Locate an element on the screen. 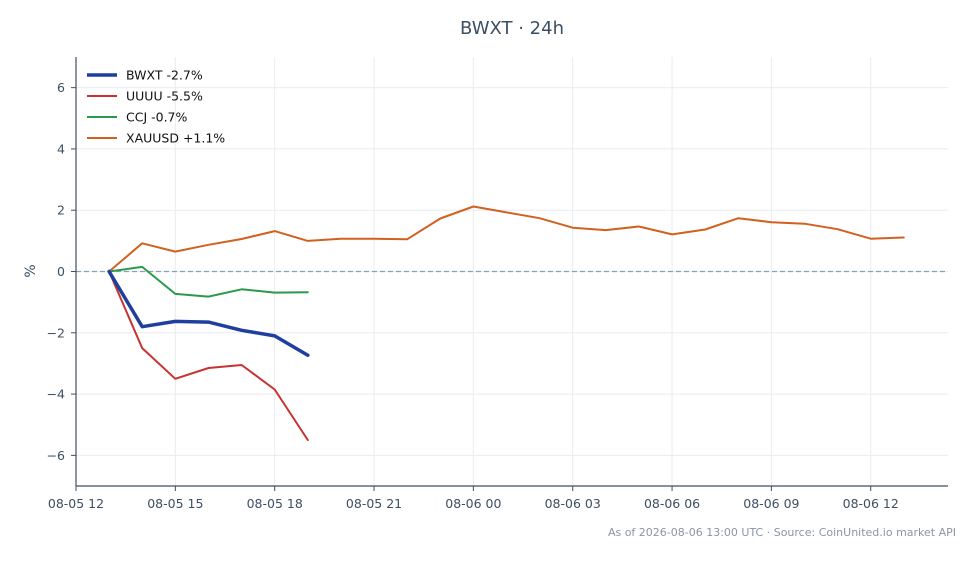 This screenshot has width=980, height=564. y-tick-label: 6 is located at coordinates (61, 87).